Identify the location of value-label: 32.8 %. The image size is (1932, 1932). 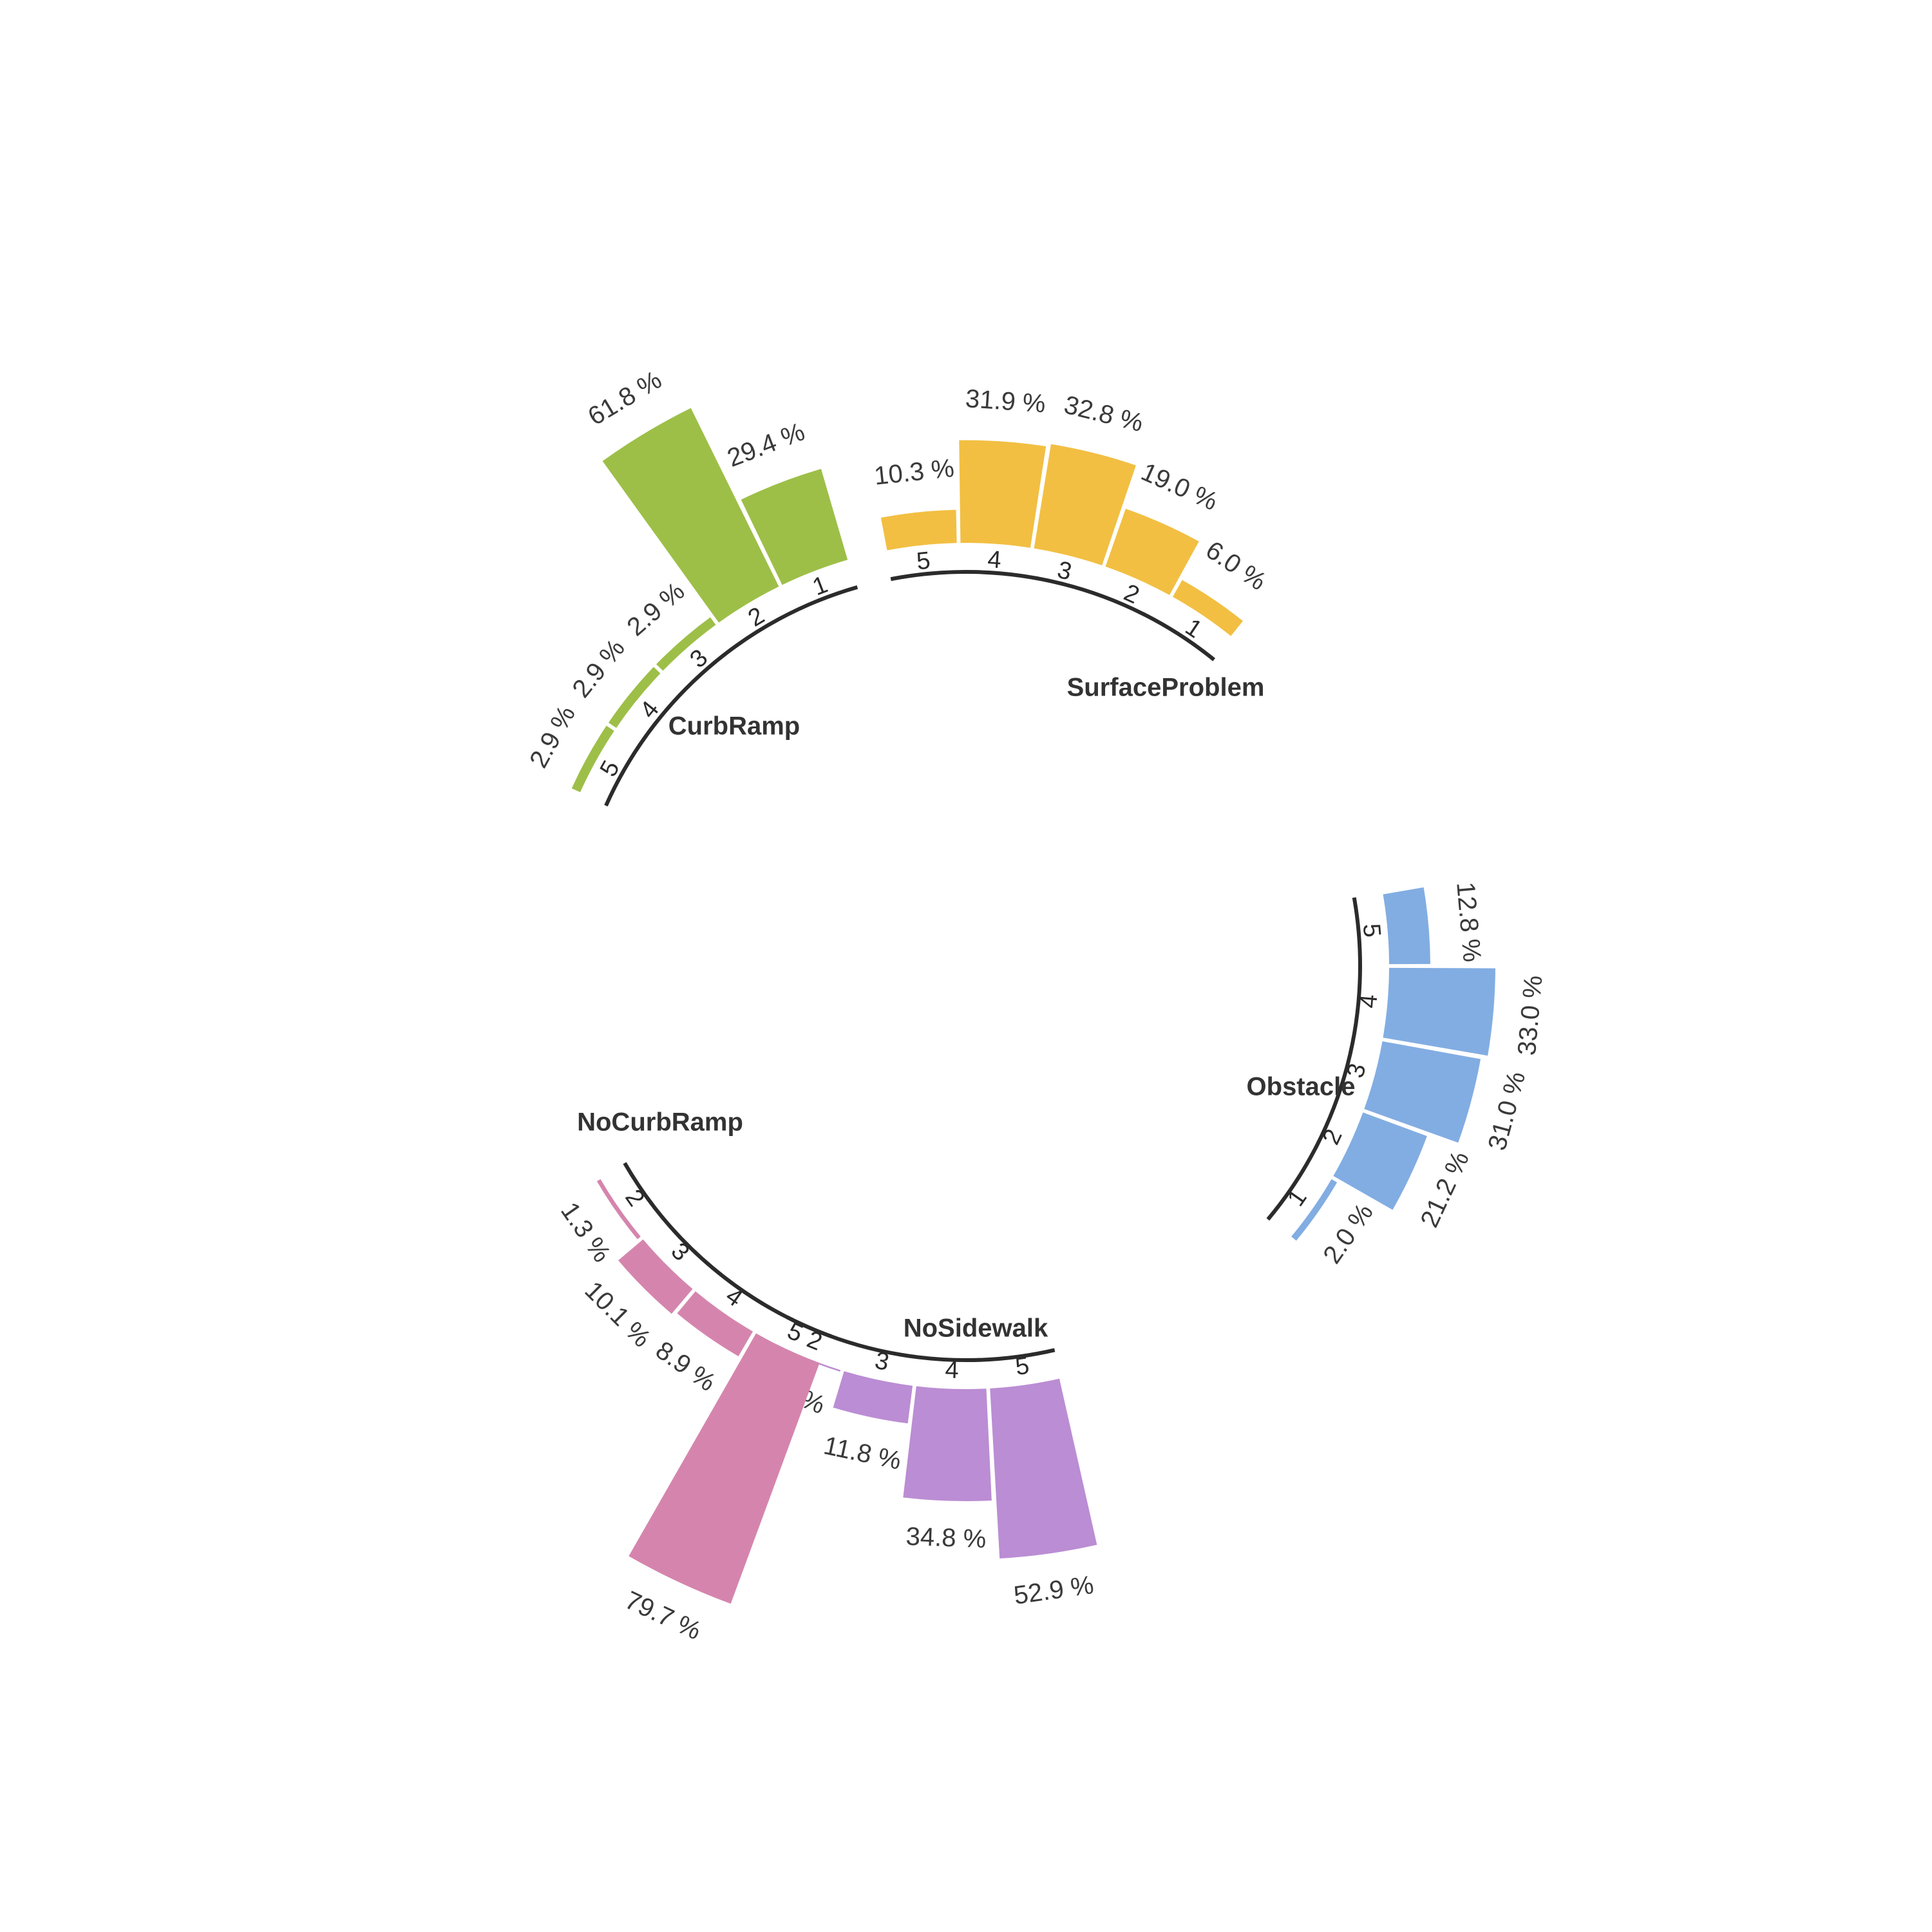
(1103, 414).